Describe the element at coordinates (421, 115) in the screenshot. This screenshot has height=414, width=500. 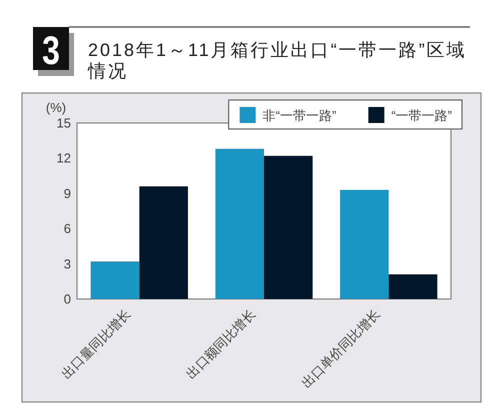
I see `legend-label: “一带一路”` at that location.